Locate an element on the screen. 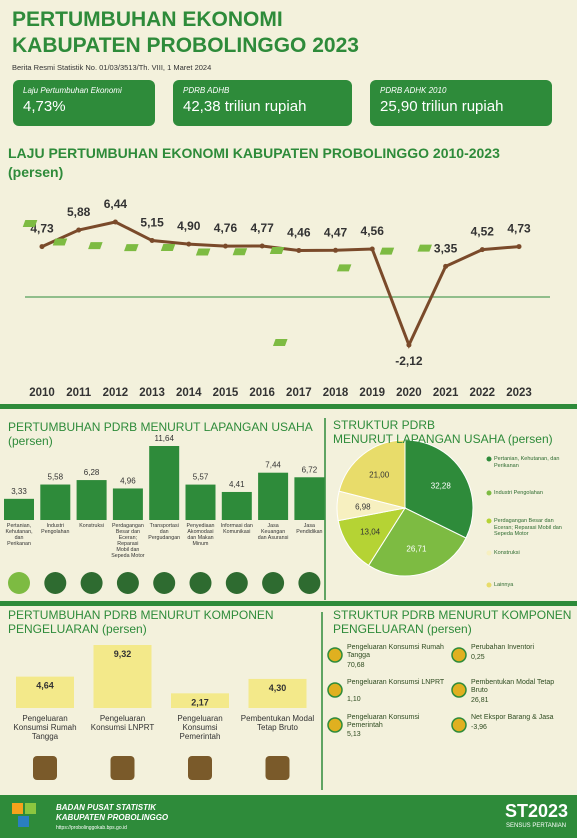 The height and width of the screenshot is (838, 577). value-label: 4,64 is located at coordinates (45, 686).